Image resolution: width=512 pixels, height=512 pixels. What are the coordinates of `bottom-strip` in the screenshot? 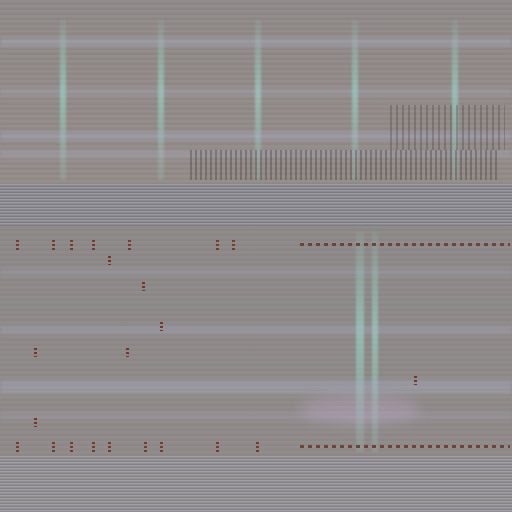 It's located at (256, 484).